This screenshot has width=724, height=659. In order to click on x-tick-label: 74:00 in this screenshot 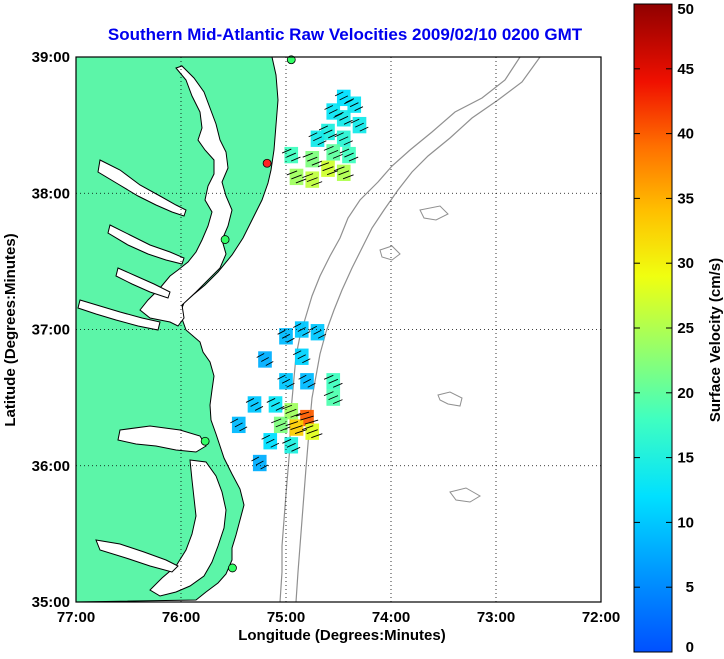, I will do `click(391, 617)`.